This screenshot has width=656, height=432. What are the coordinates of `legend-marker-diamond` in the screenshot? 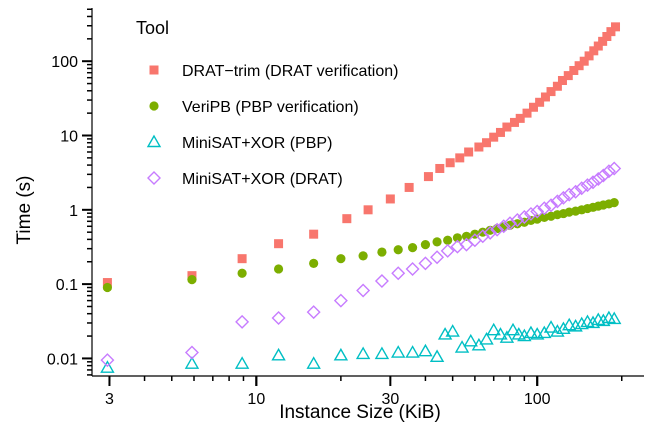 It's located at (154, 178).